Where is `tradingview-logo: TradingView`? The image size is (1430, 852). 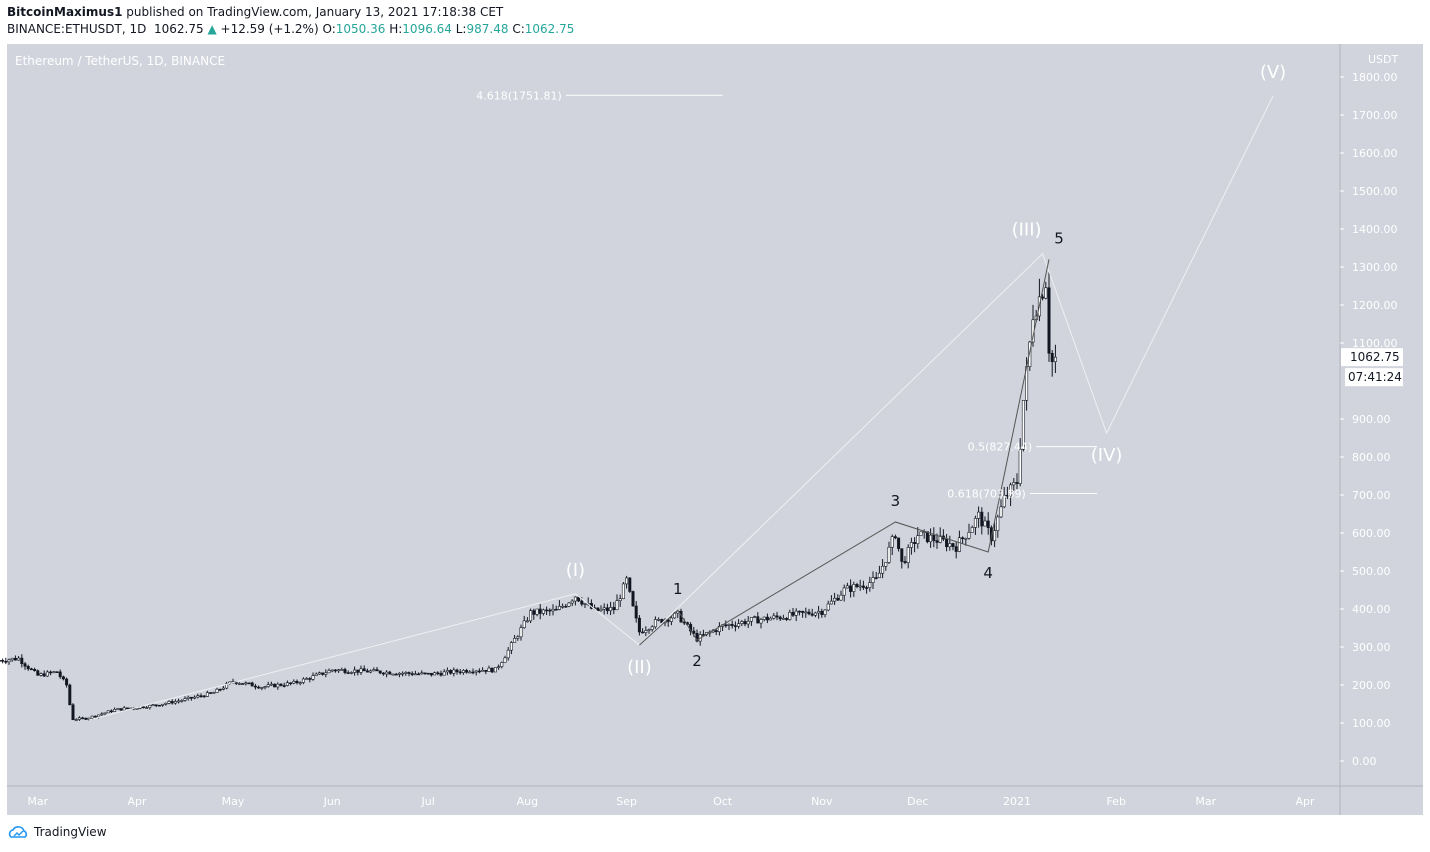 tradingview-logo: TradingView is located at coordinates (57, 832).